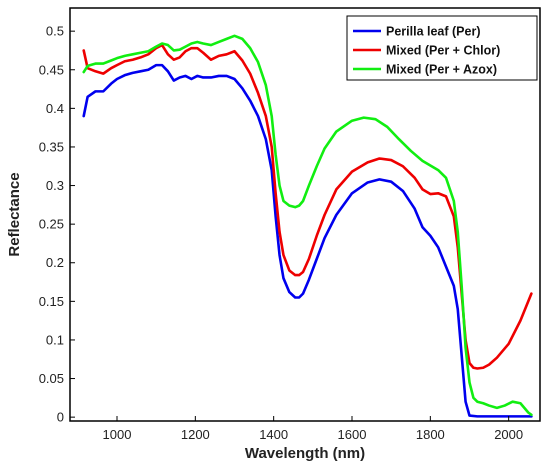  What do you see at coordinates (352, 434) in the screenshot?
I see `x-tick-label-1600: 1600` at bounding box center [352, 434].